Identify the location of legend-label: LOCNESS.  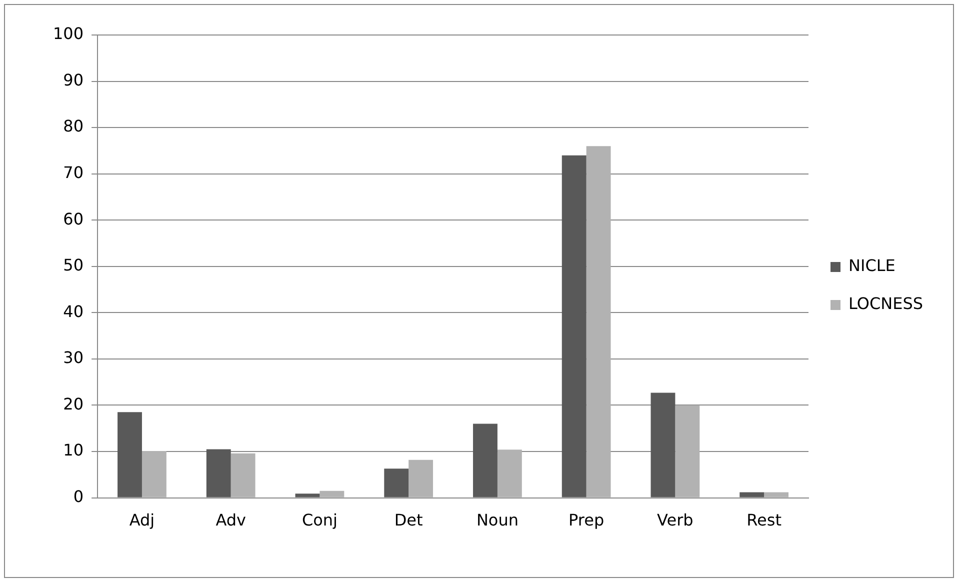
(885, 304).